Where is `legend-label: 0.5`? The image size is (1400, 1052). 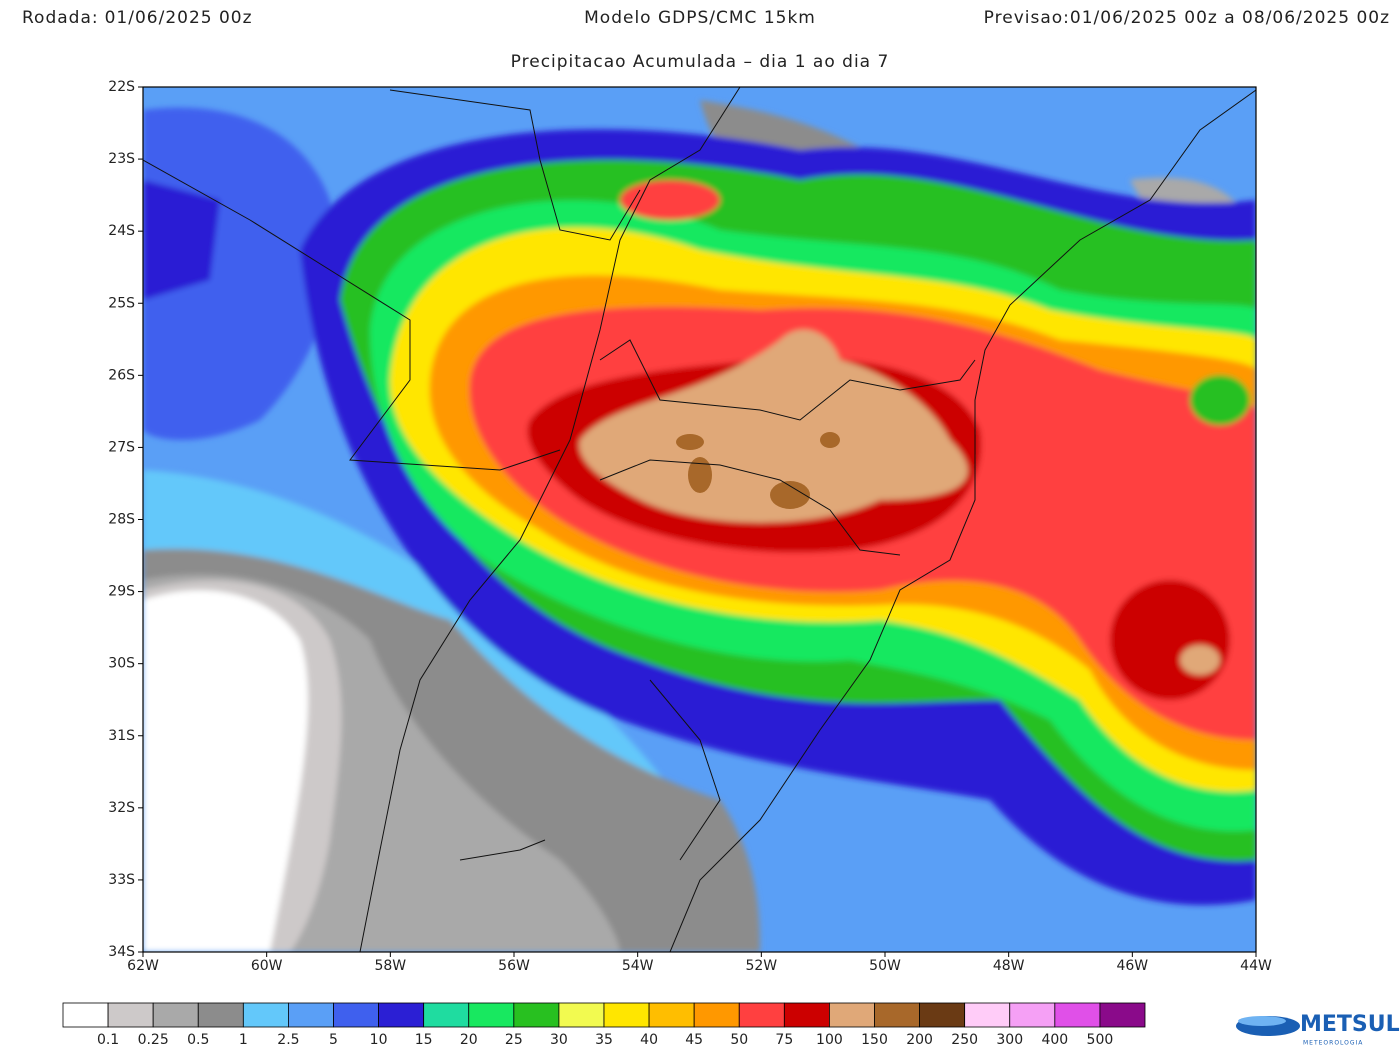 legend-label: 0.5 is located at coordinates (198, 1040).